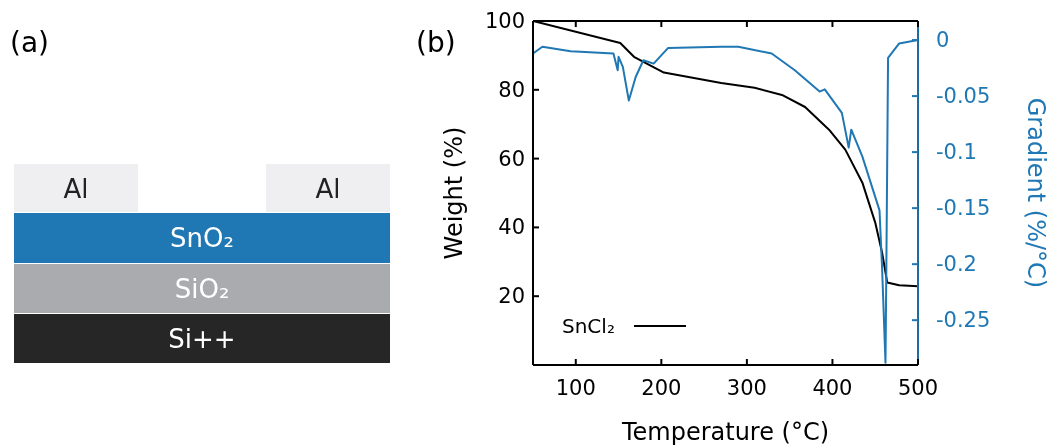 This screenshot has height=448, width=1053. Describe the element at coordinates (956, 264) in the screenshot. I see `y2-tick-label: -0.2` at that location.